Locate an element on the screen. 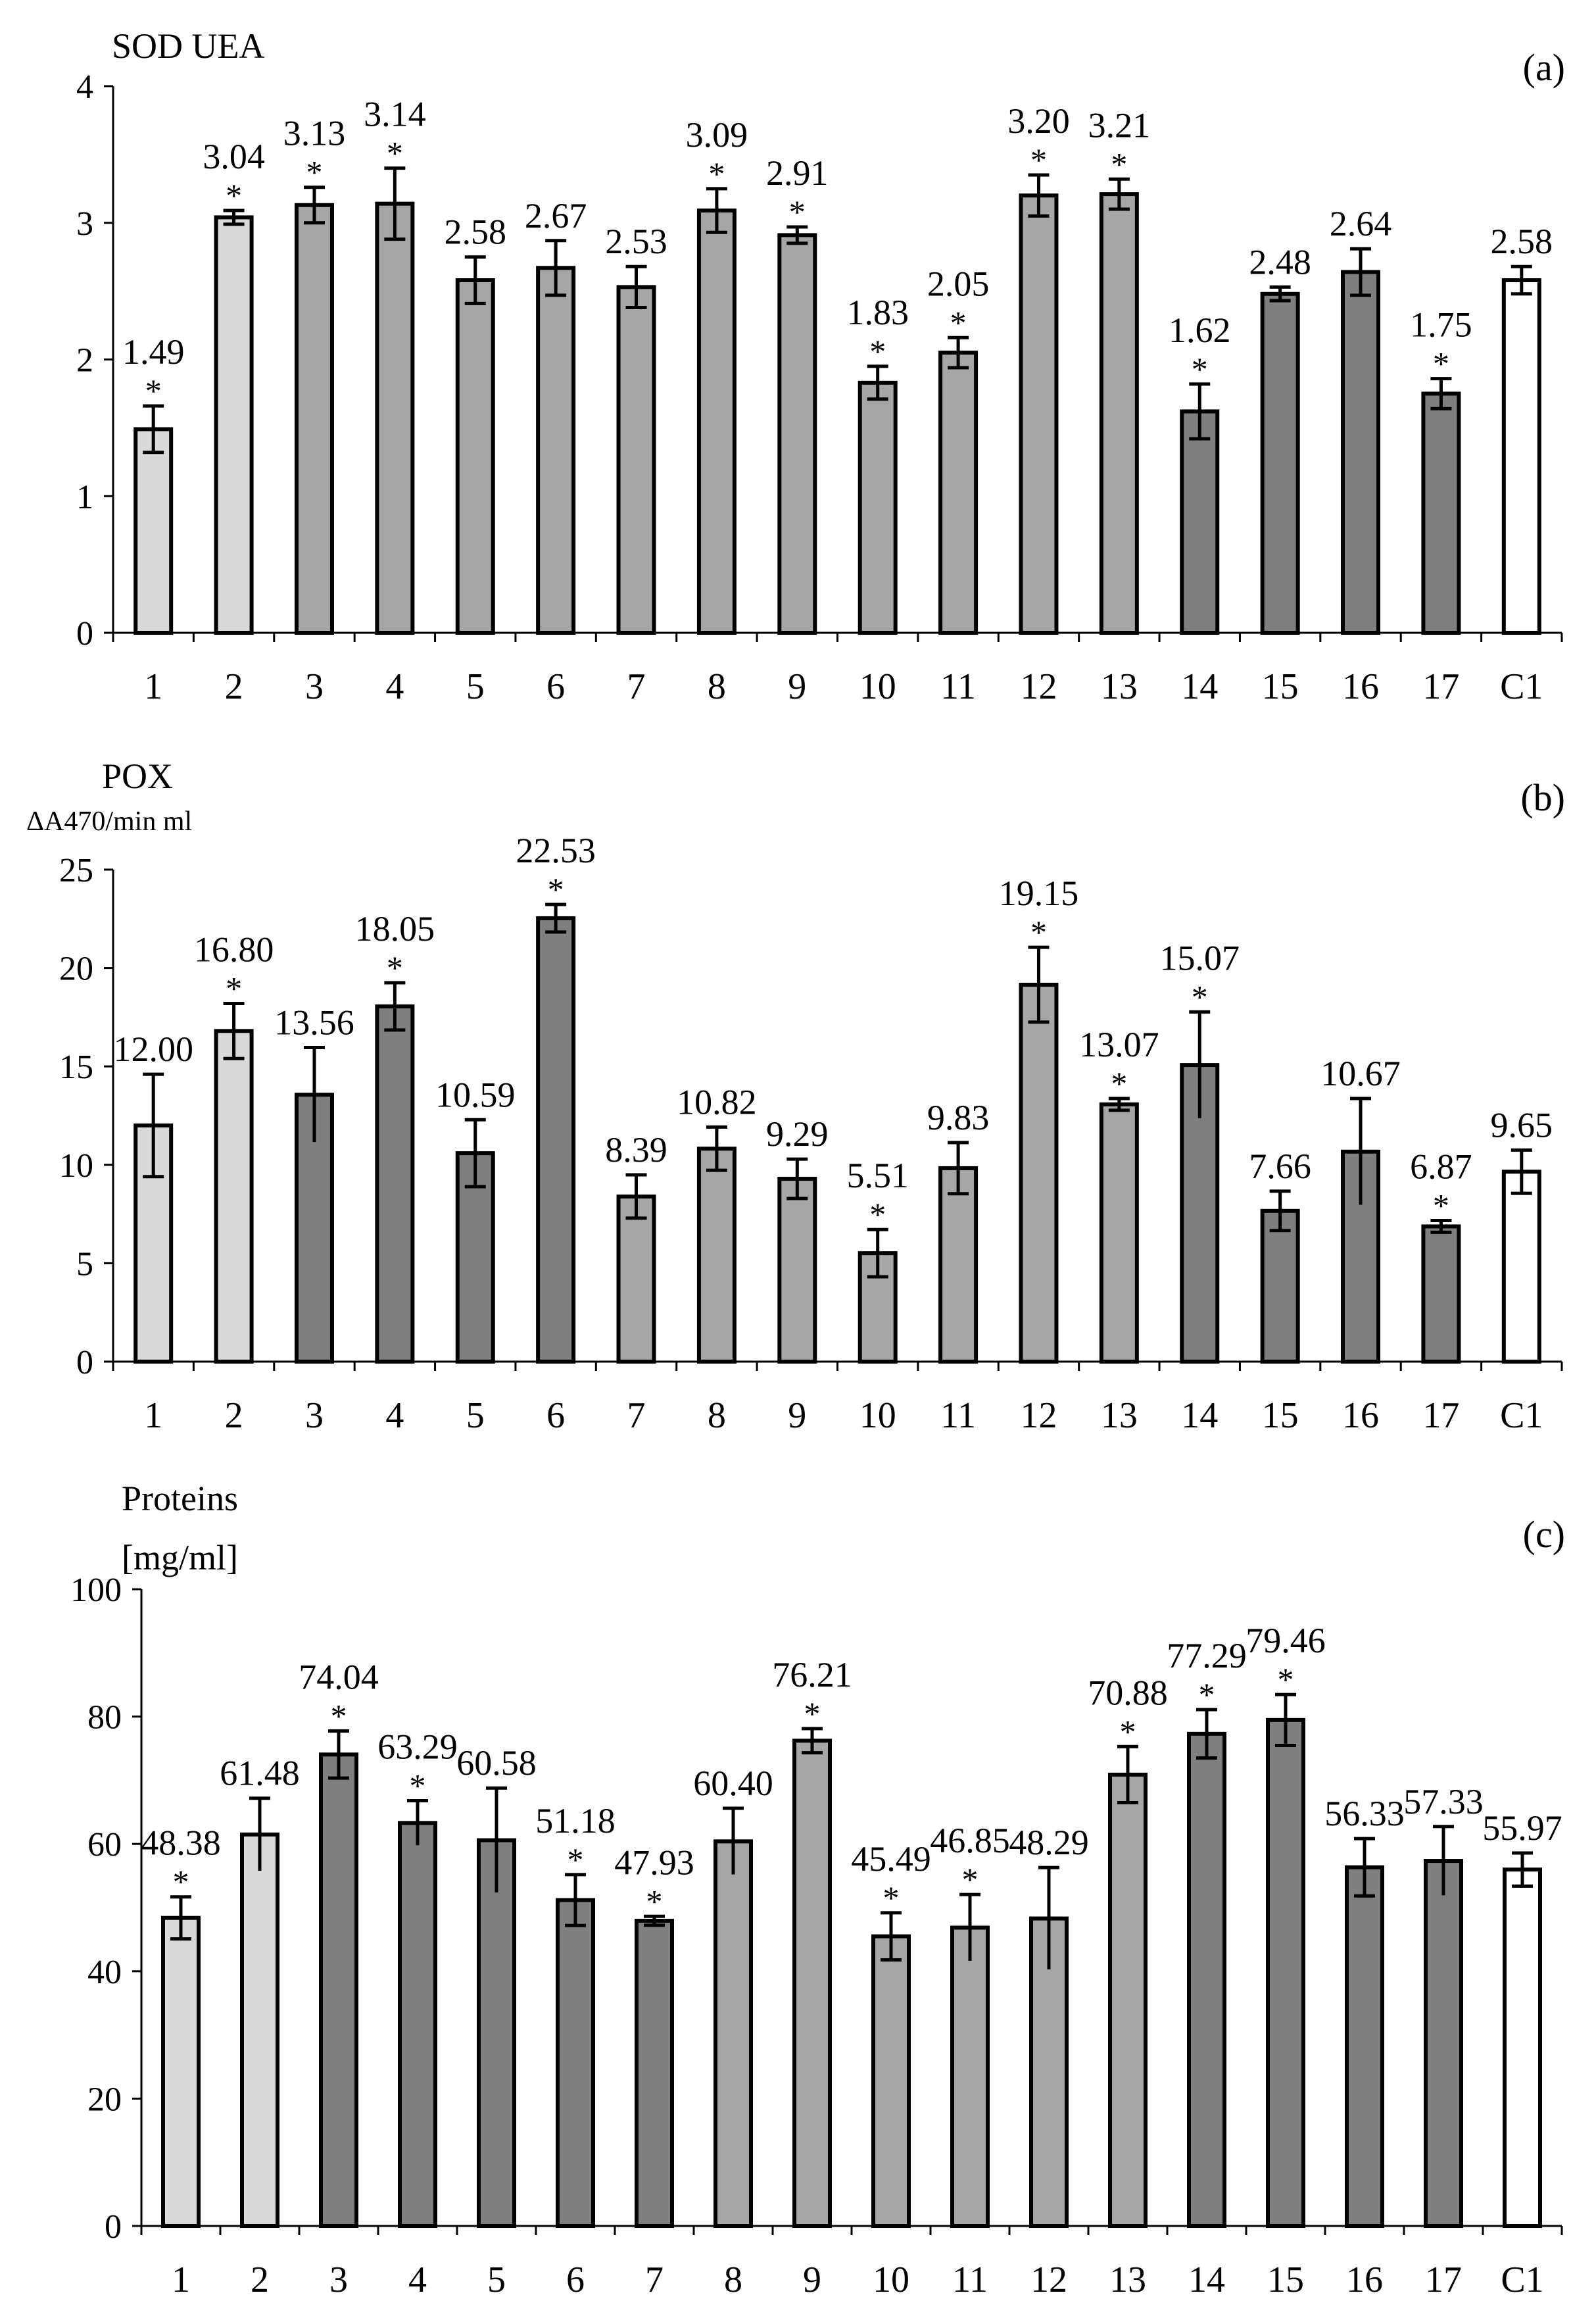 This screenshot has height=2322, width=1596. panel-a-category-label-C1: C1 is located at coordinates (1522, 686).